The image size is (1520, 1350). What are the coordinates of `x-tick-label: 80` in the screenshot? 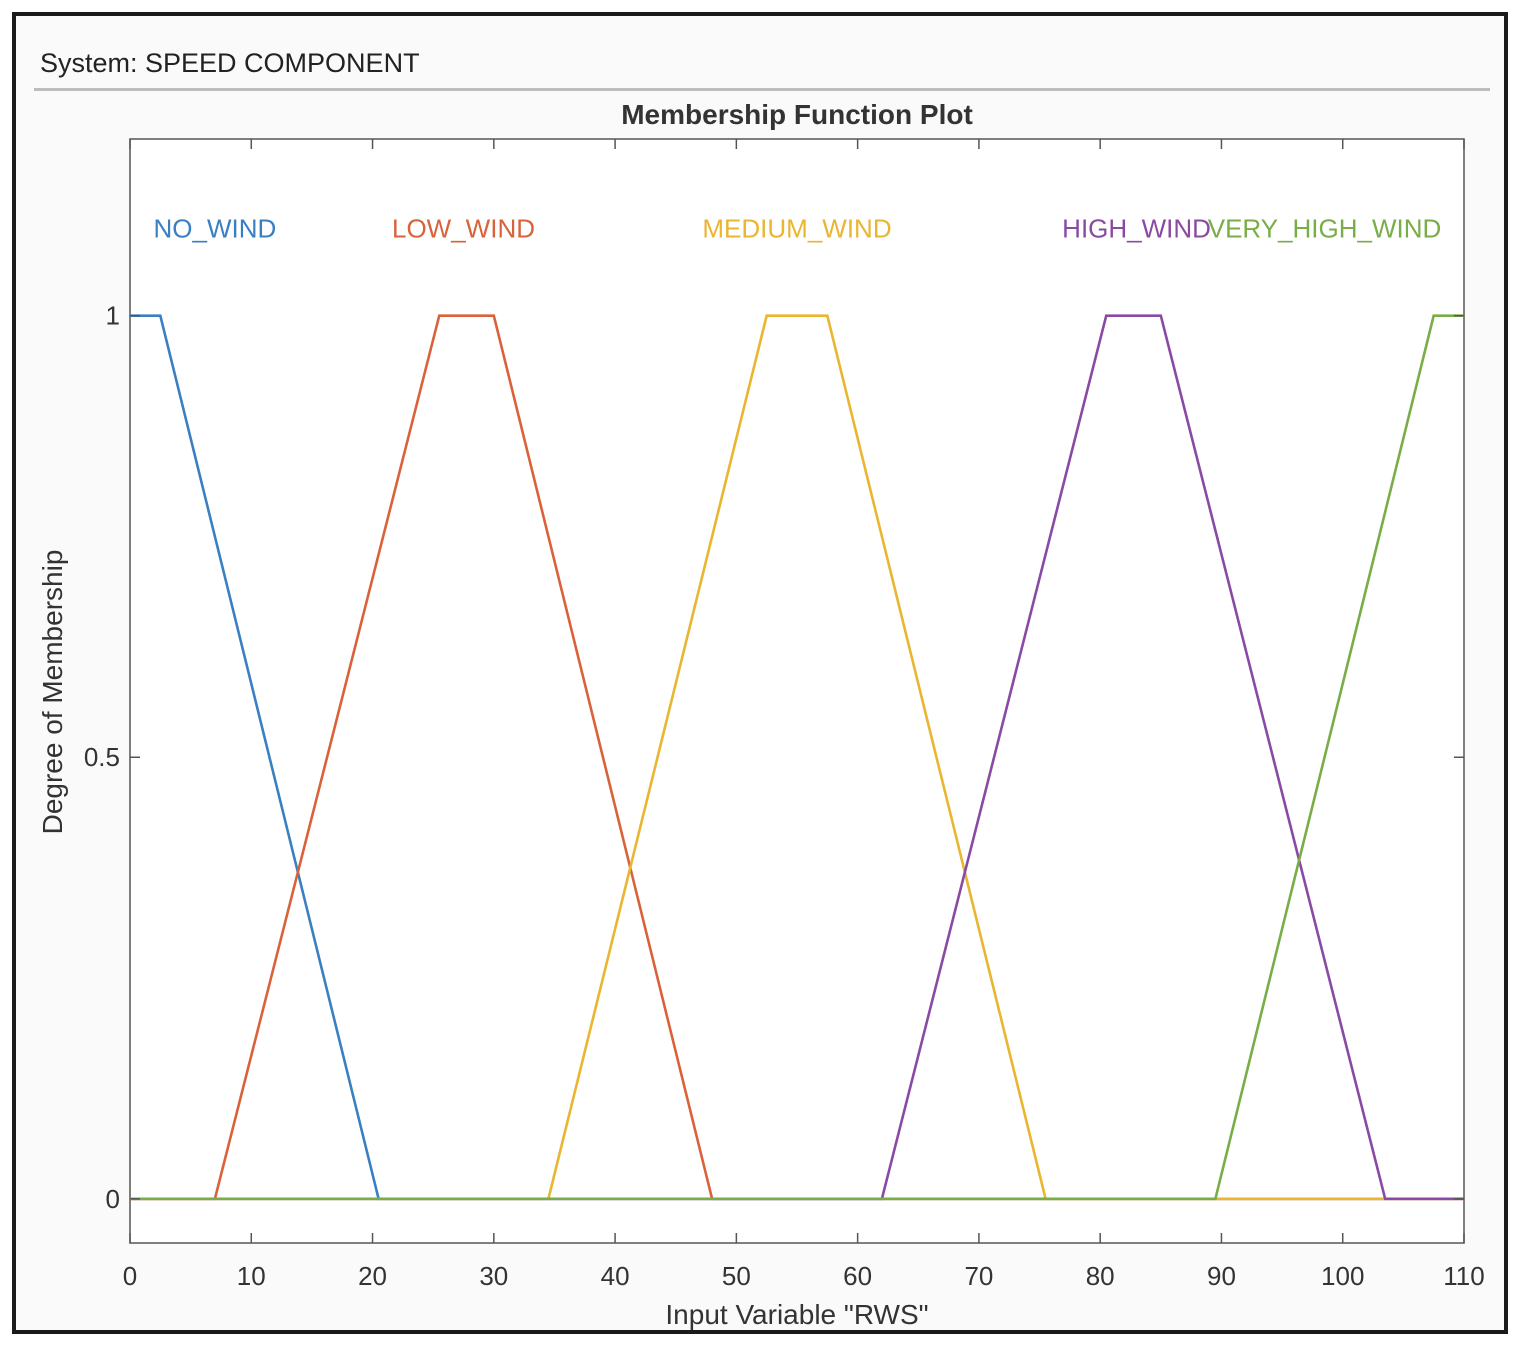 It's located at (1100, 1276).